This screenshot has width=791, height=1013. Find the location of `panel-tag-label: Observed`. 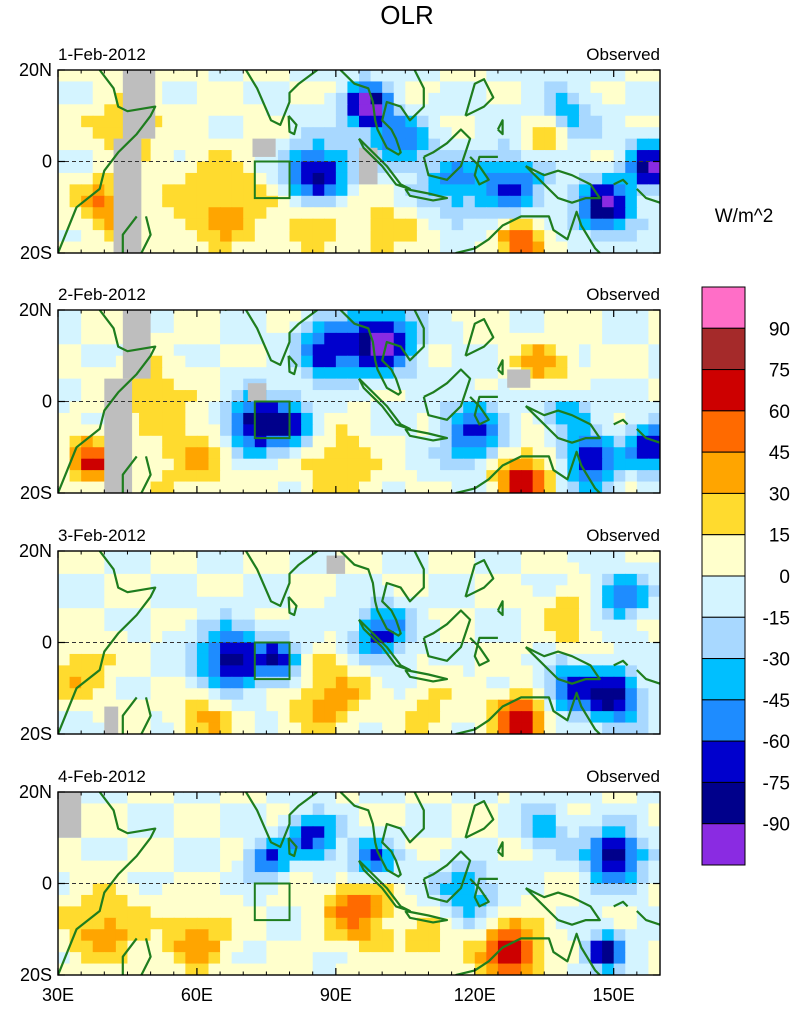

panel-tag-label: Observed is located at coordinates (623, 776).